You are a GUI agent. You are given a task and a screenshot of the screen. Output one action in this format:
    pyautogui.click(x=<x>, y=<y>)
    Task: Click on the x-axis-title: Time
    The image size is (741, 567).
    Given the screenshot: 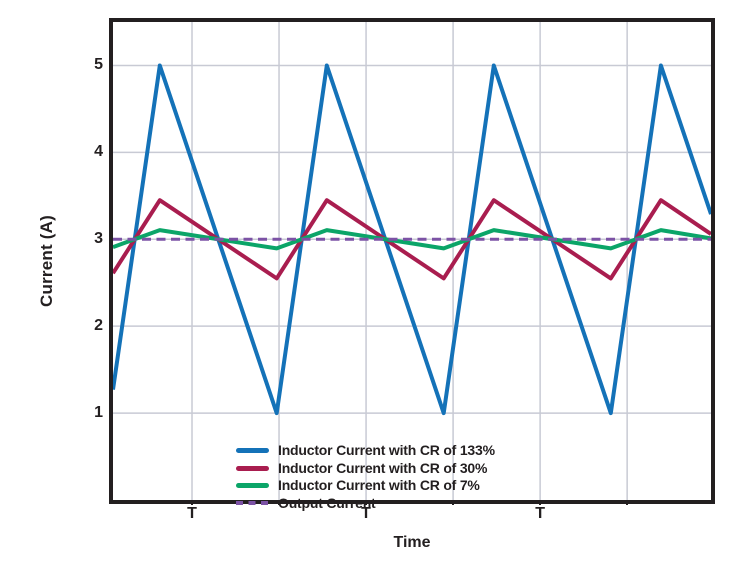 What is the action you would take?
    pyautogui.click(x=412, y=542)
    